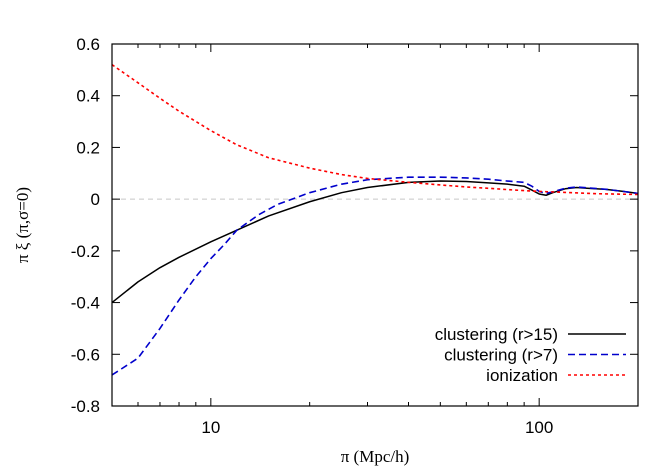 Image resolution: width=648 pixels, height=470 pixels. Describe the element at coordinates (501, 355) in the screenshot. I see `legend-label: clustering (r>7)` at that location.